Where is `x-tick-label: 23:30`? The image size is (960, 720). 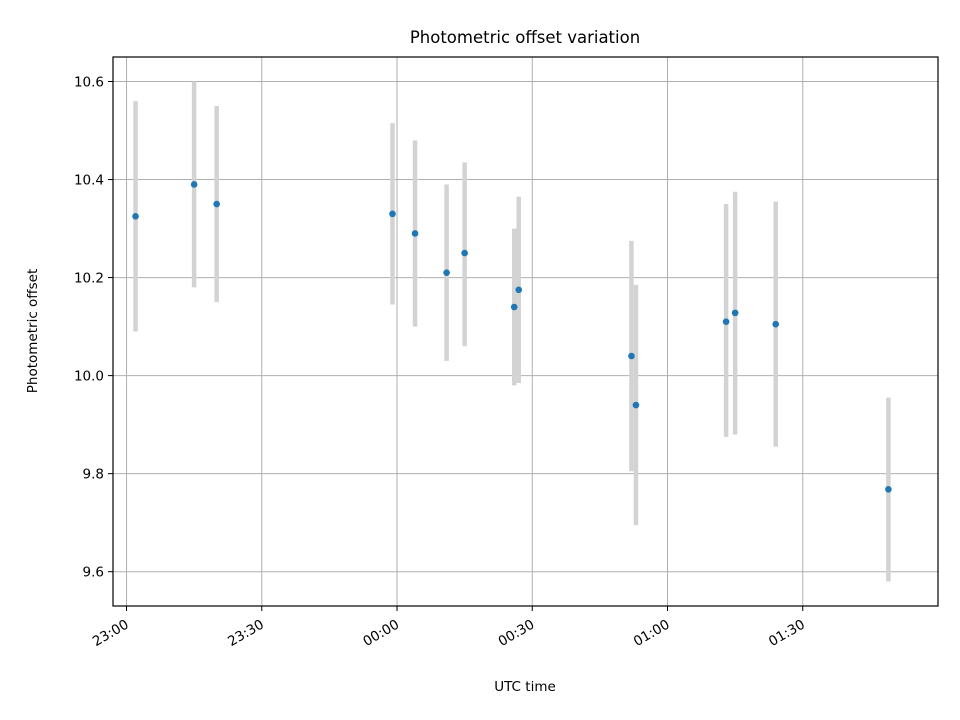 x-tick-label: 23:30 is located at coordinates (246, 633).